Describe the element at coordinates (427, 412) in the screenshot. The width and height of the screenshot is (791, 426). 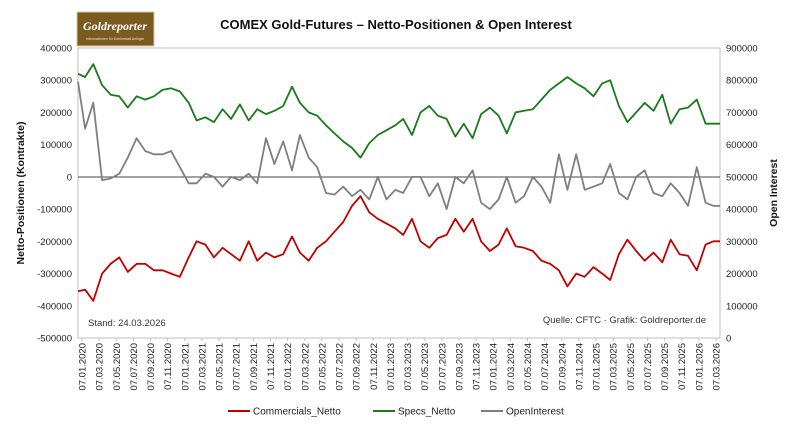
I see `legend-label: Specs_Netto` at that location.